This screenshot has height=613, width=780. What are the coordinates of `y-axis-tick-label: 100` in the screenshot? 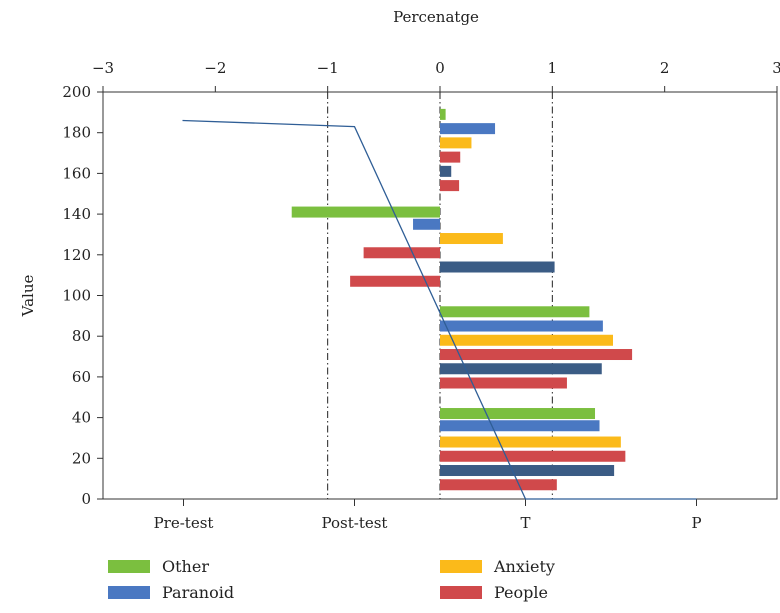 It's located at (76, 296).